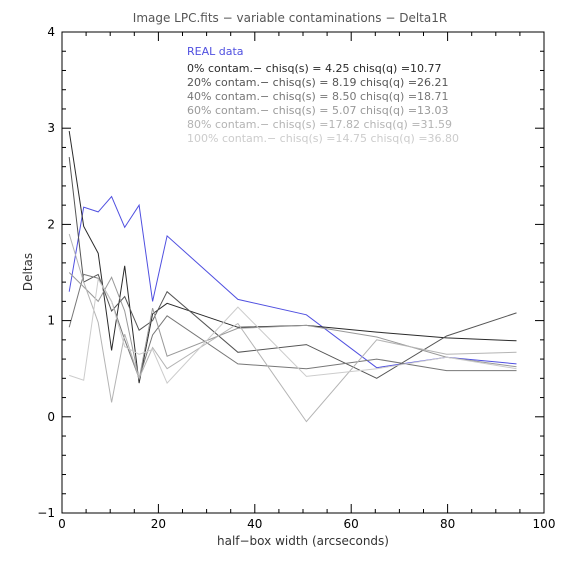  Describe the element at coordinates (28, 272) in the screenshot. I see `y-axis-label: Deltas` at that location.